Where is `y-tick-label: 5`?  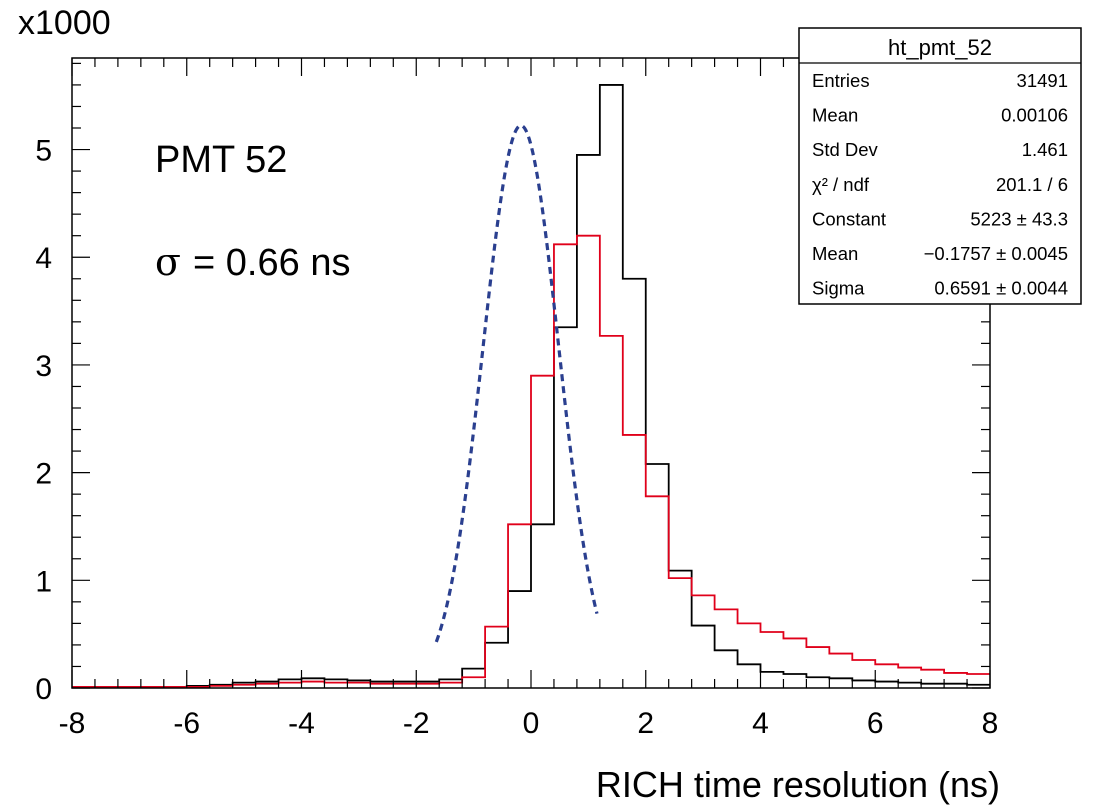
y-tick-label: 5 is located at coordinates (43, 151).